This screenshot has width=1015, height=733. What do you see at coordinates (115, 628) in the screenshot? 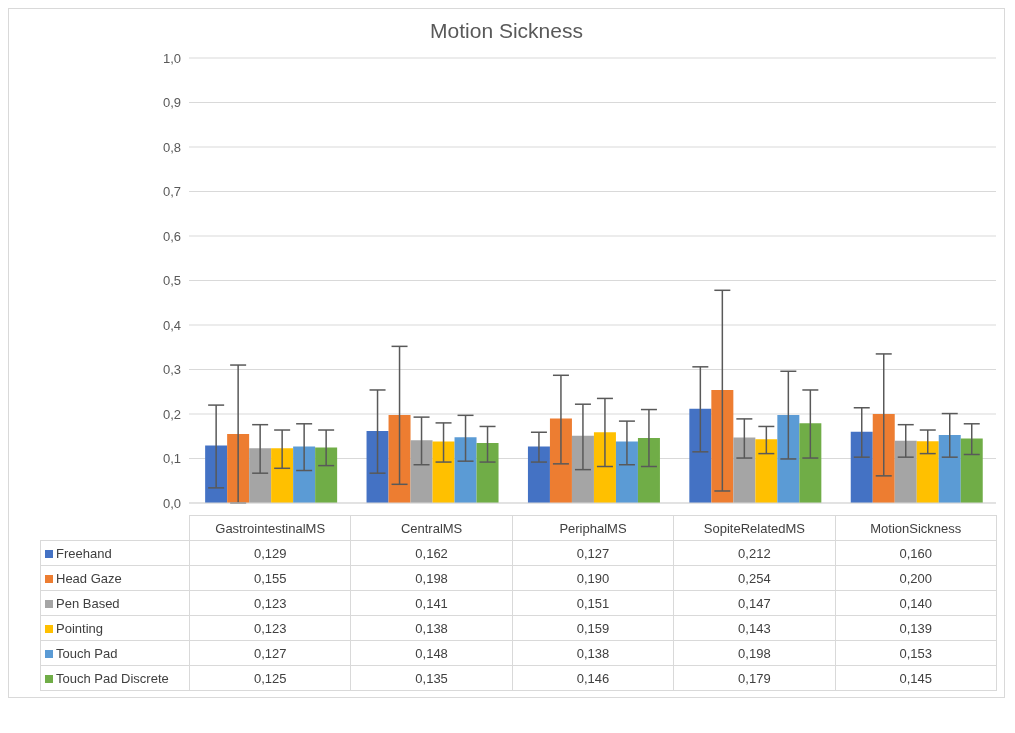
I see `legend-label: Pointing` at bounding box center [115, 628].